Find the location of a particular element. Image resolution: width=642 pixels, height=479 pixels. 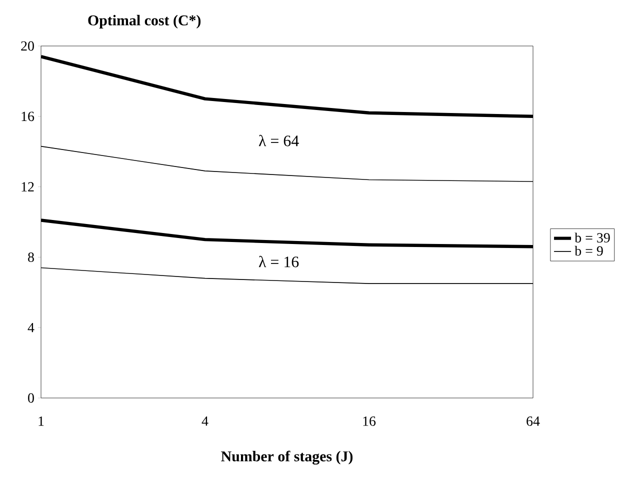

y-tick-label: 20 is located at coordinates (27, 46).